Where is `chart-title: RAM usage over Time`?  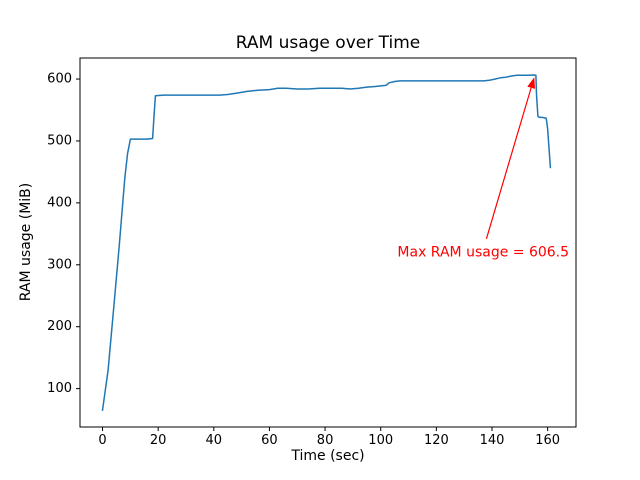 chart-title: RAM usage over Time is located at coordinates (328, 43).